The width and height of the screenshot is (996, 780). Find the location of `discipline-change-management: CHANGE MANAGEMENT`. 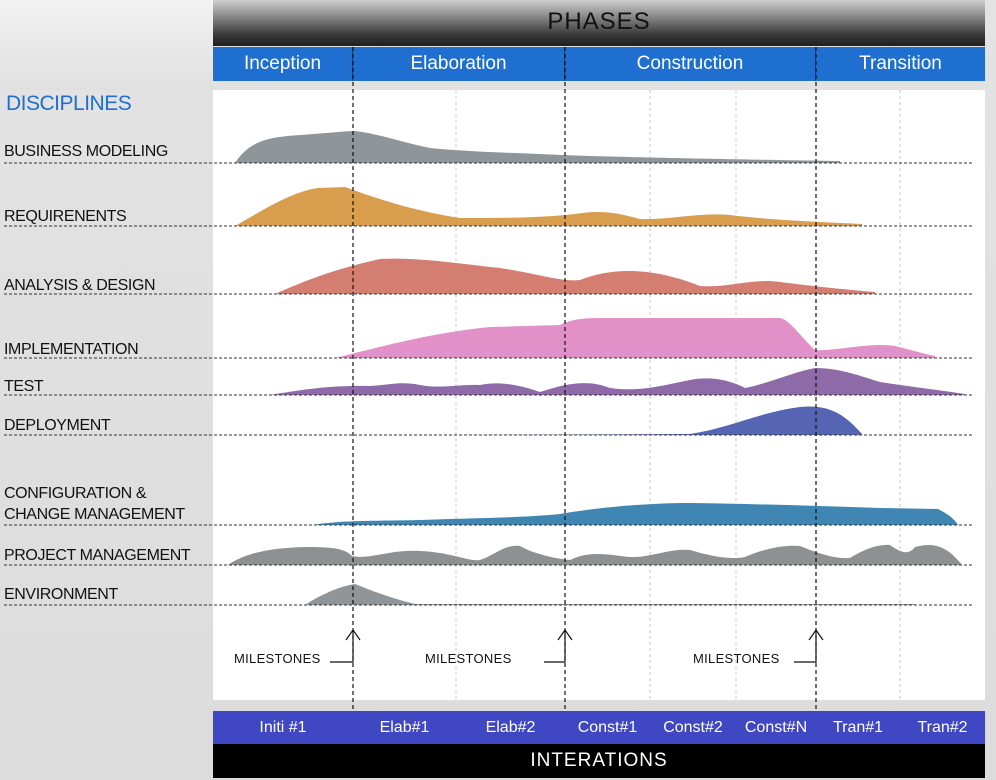

discipline-change-management: CHANGE MANAGEMENT is located at coordinates (94, 514).